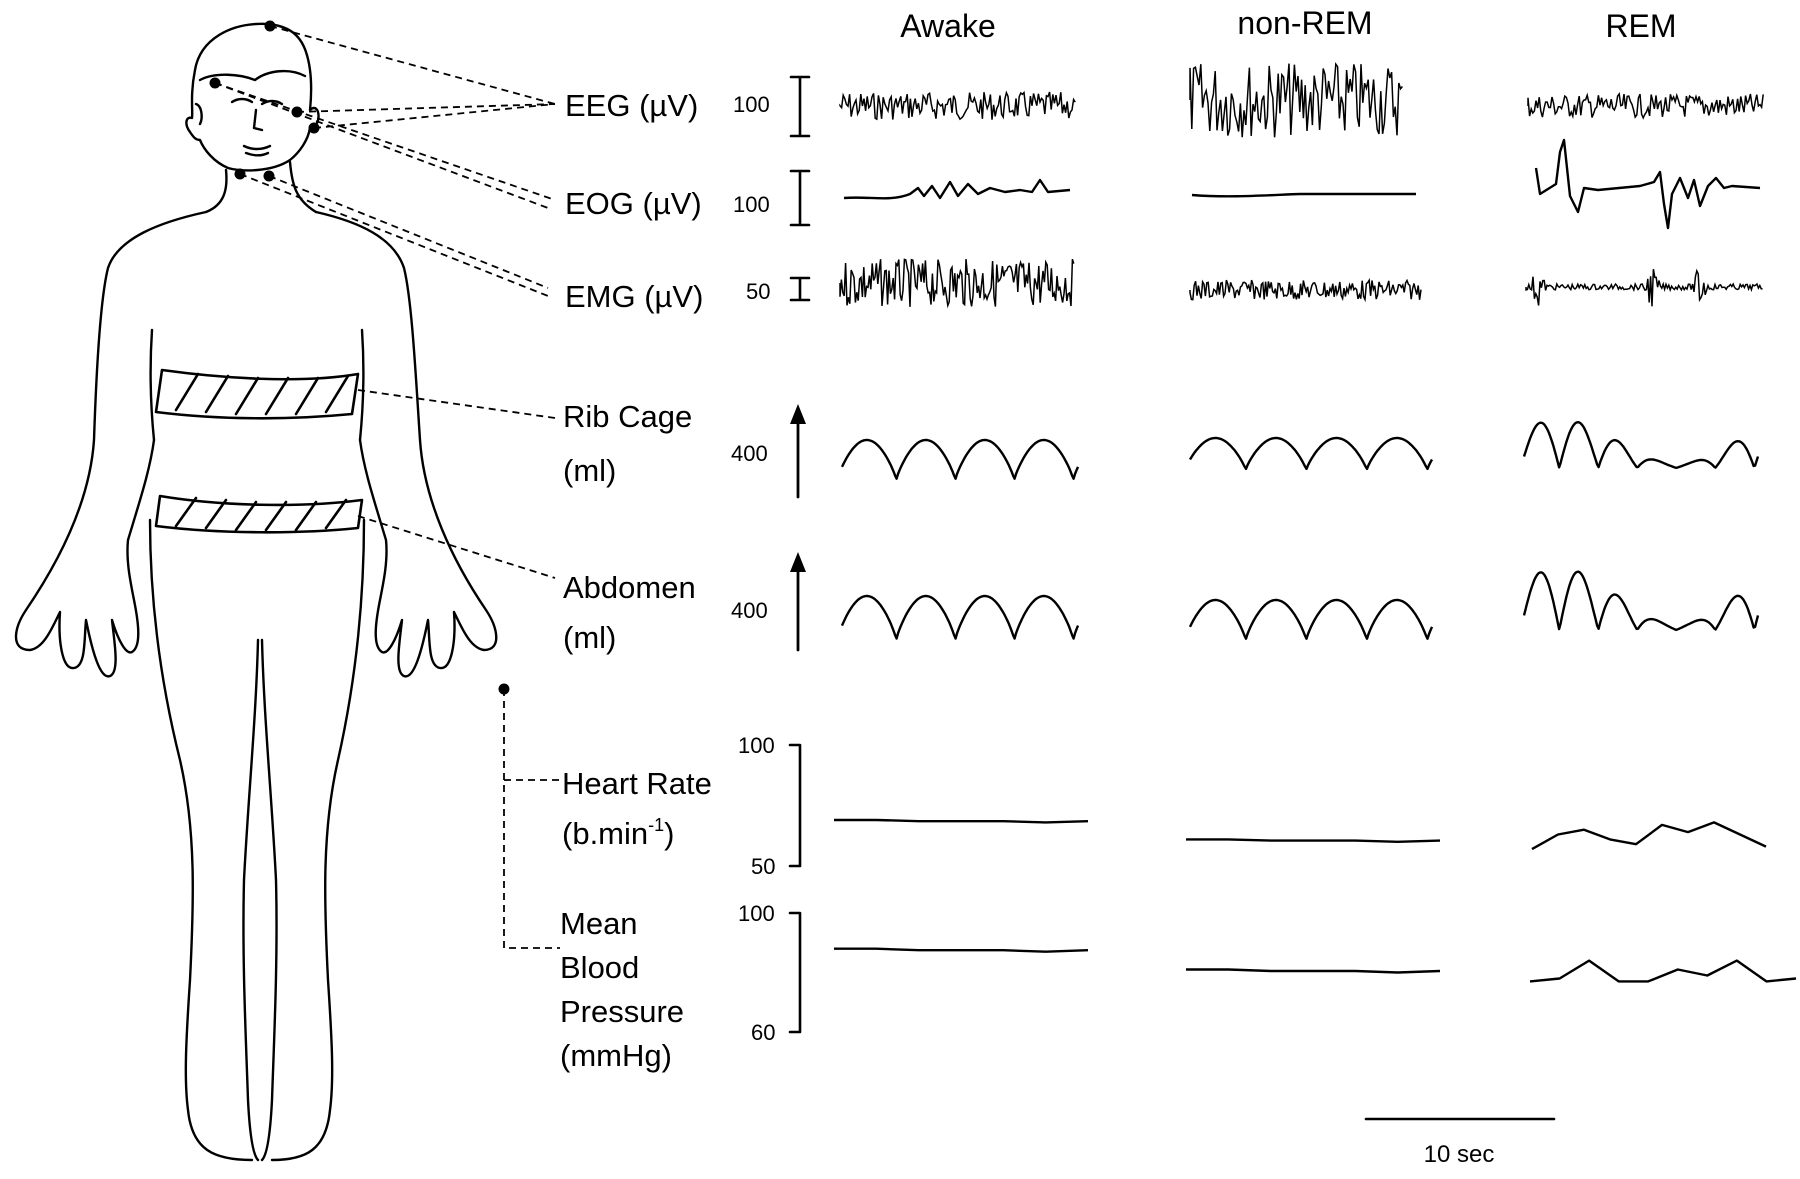 The height and width of the screenshot is (1179, 1800). What do you see at coordinates (960, 459) in the screenshot?
I see `trace-ribcage-awake` at bounding box center [960, 459].